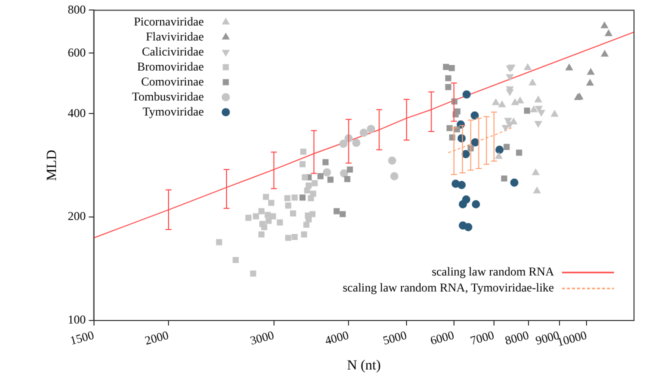  What do you see at coordinates (516, 338) in the screenshot?
I see `x-tick-label: 8000` at bounding box center [516, 338].